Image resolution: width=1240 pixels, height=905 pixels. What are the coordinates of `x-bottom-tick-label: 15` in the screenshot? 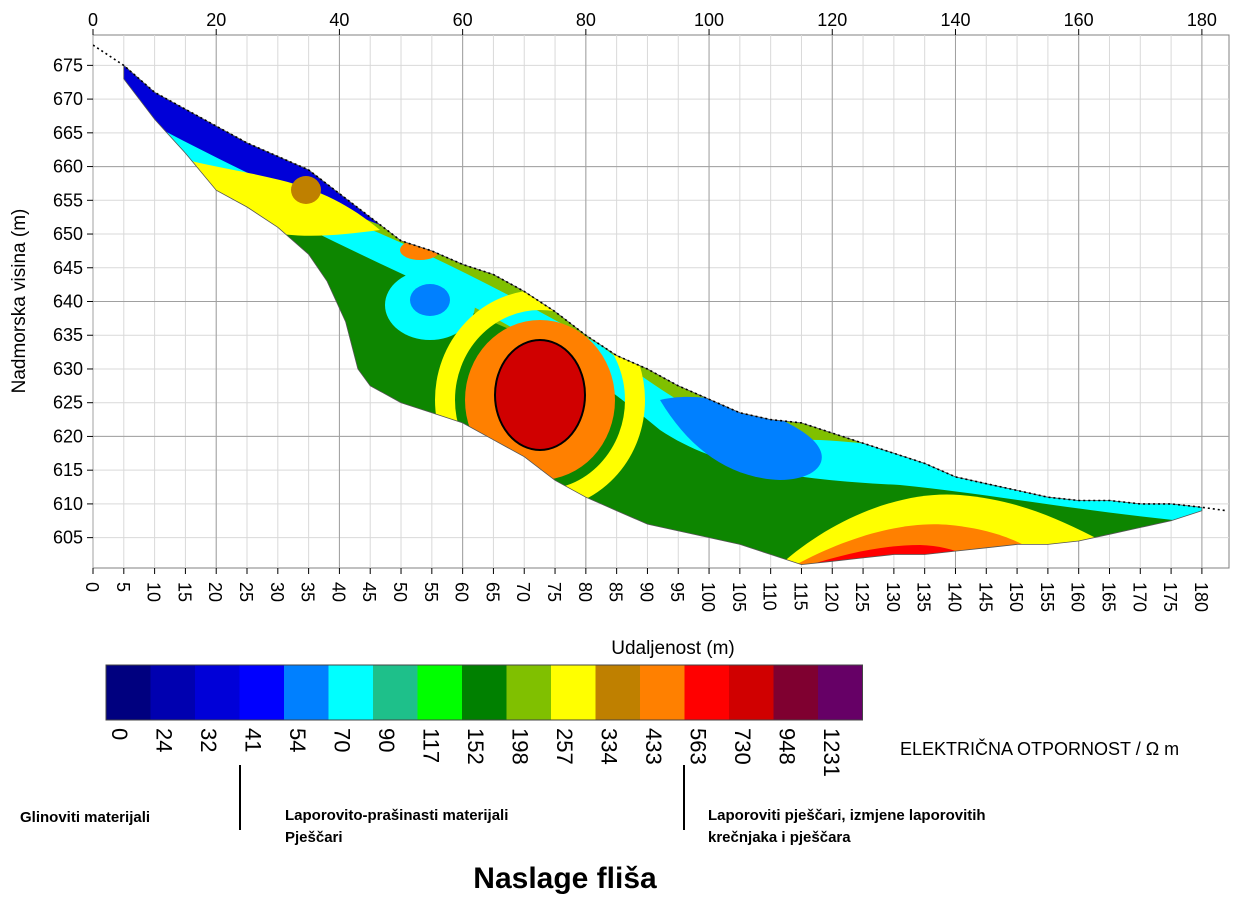 It's located at (184, 592).